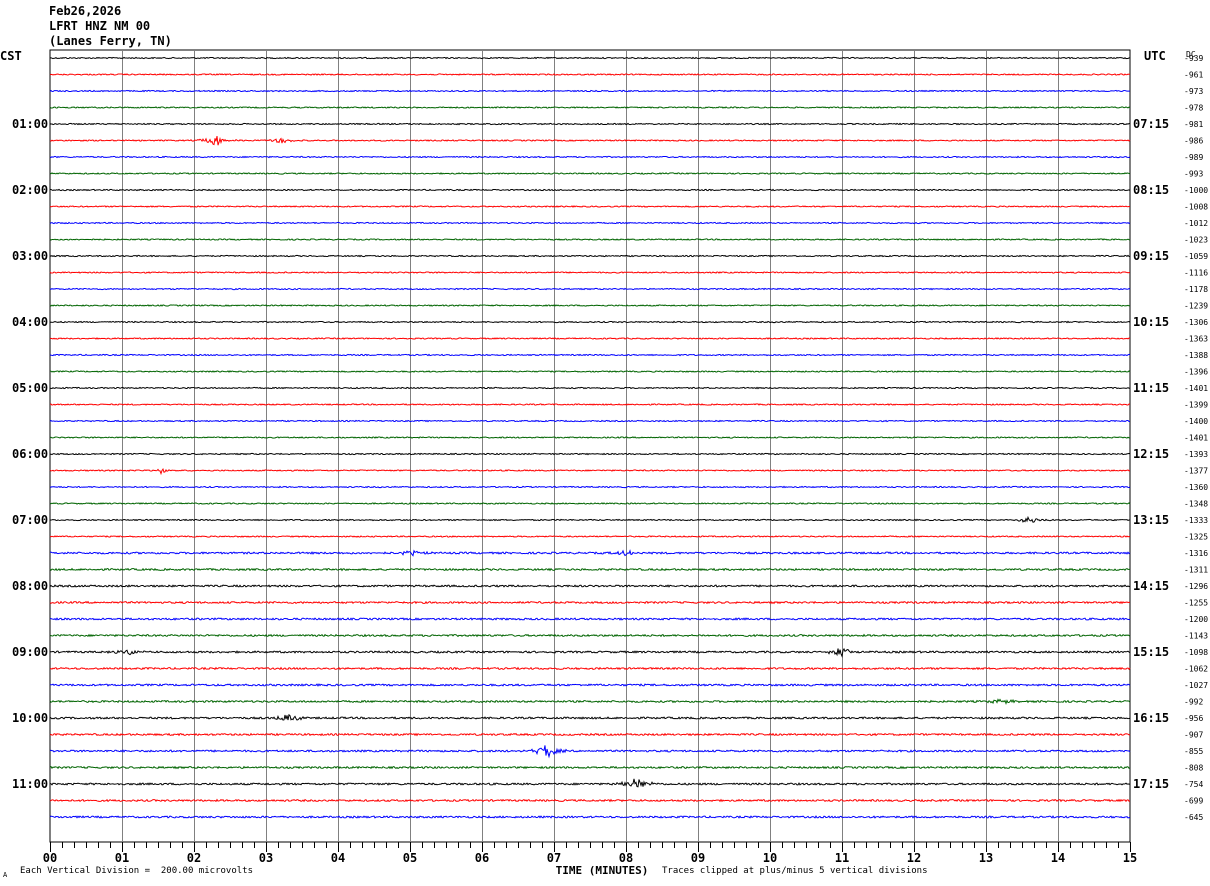 Image resolution: width=1210 pixels, height=886 pixels. I want to click on dc-offset-label: -1255, so click(1196, 603).